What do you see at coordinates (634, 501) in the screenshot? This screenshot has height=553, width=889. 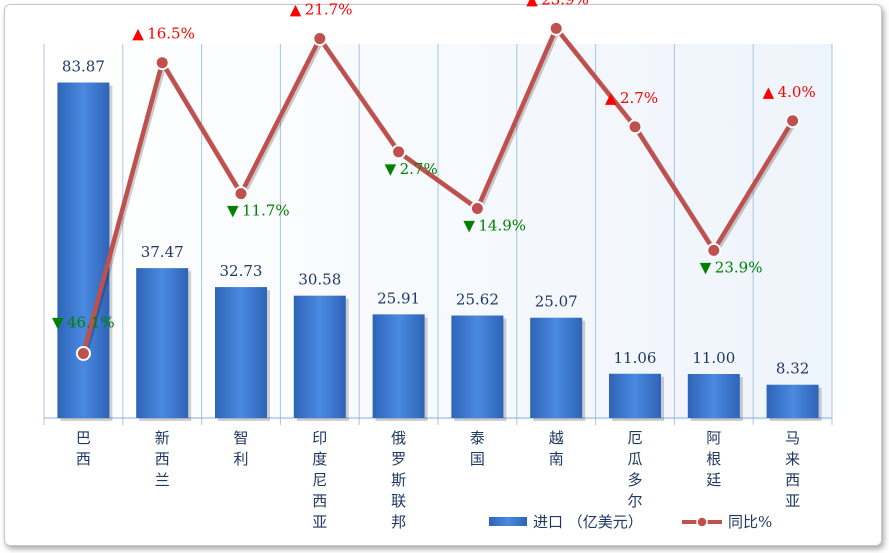 I see `category-label-char: 尔` at bounding box center [634, 501].